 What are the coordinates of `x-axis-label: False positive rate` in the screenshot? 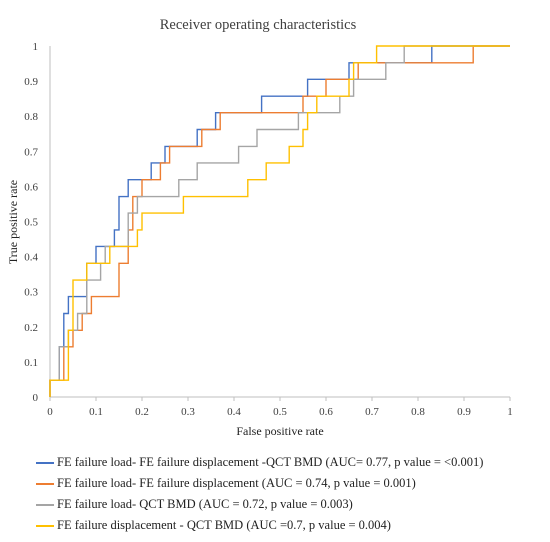 It's located at (279, 431).